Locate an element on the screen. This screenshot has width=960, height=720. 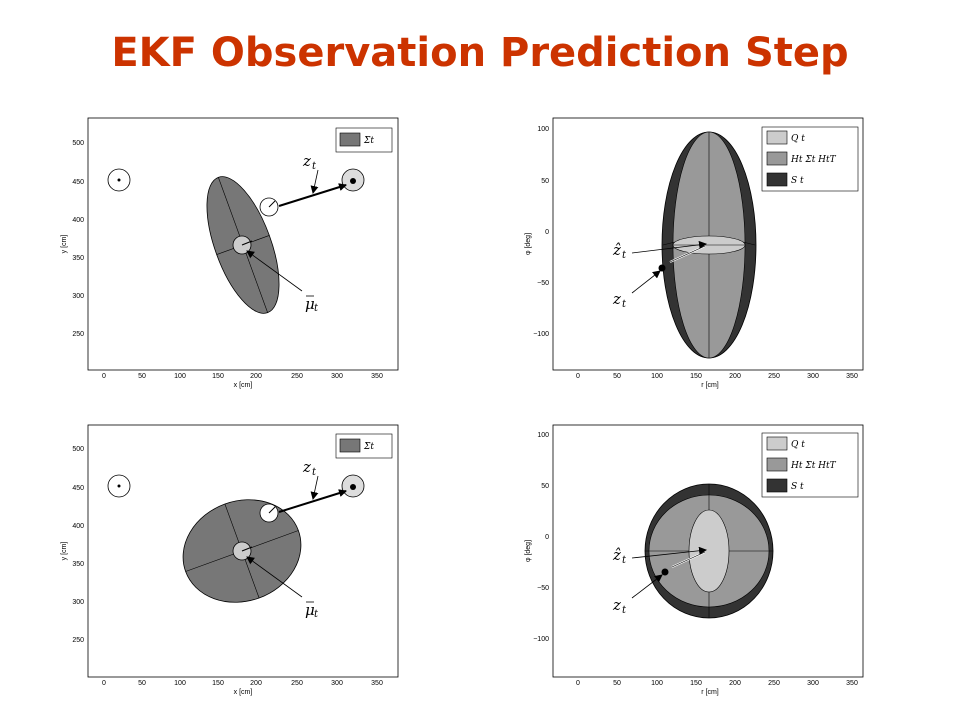
svg-text: 500 is located at coordinates (78, 449).